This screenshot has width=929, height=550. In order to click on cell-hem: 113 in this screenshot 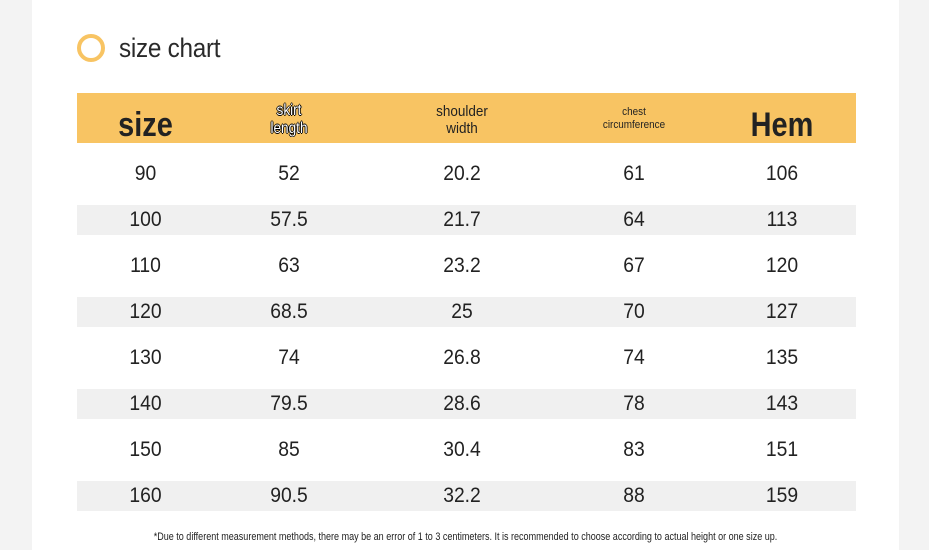, I will do `click(782, 219)`.